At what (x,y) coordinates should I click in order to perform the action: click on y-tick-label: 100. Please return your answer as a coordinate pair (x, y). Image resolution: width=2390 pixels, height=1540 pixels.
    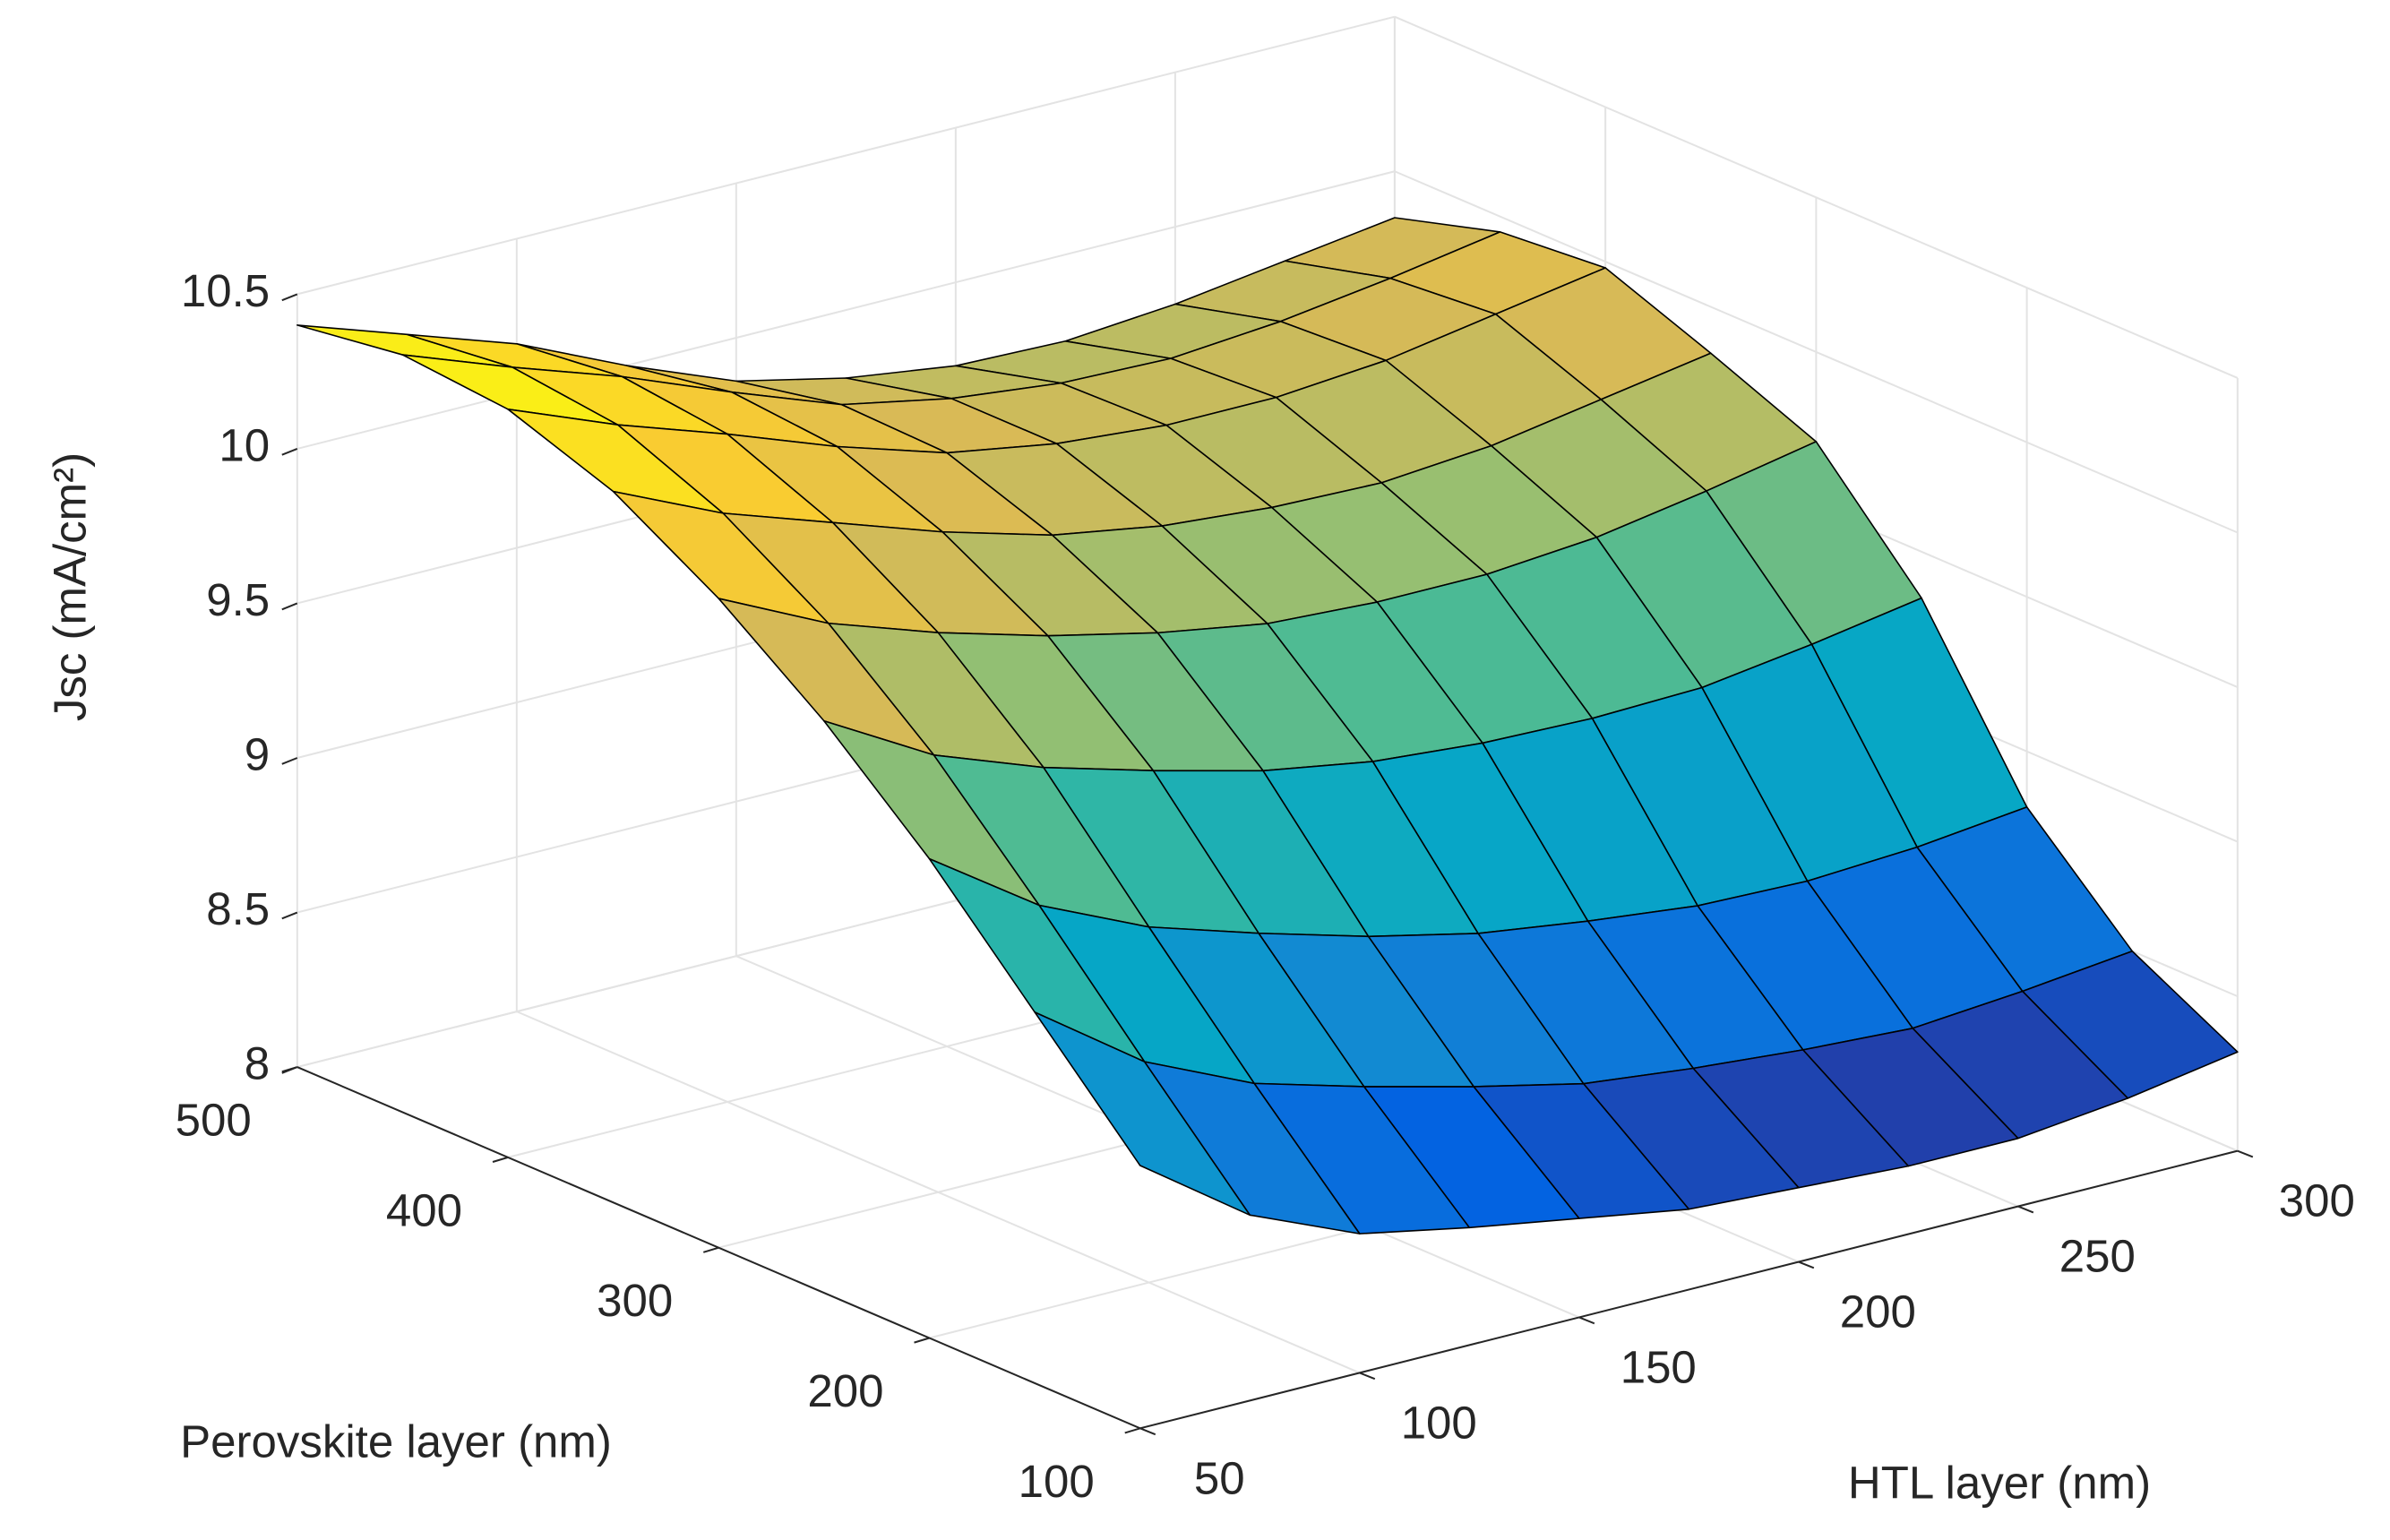
    Looking at the image, I should click on (1057, 1481).